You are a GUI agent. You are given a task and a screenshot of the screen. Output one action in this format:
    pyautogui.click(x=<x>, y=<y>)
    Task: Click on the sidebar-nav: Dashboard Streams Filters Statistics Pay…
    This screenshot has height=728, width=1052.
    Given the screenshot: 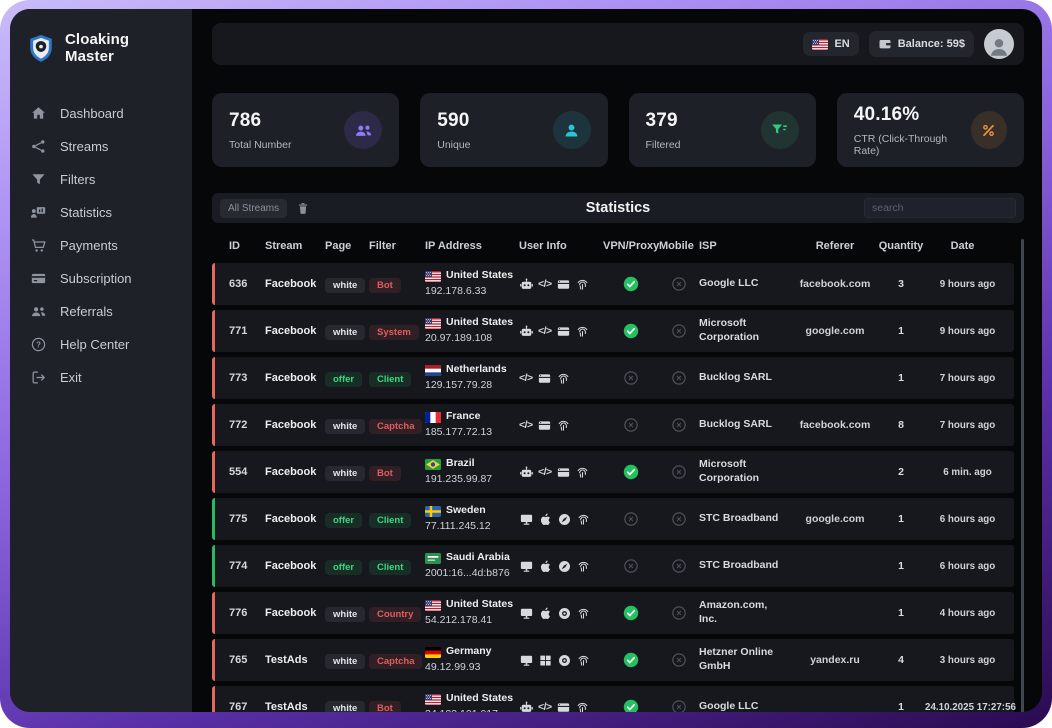 What is the action you would take?
    pyautogui.click(x=101, y=245)
    